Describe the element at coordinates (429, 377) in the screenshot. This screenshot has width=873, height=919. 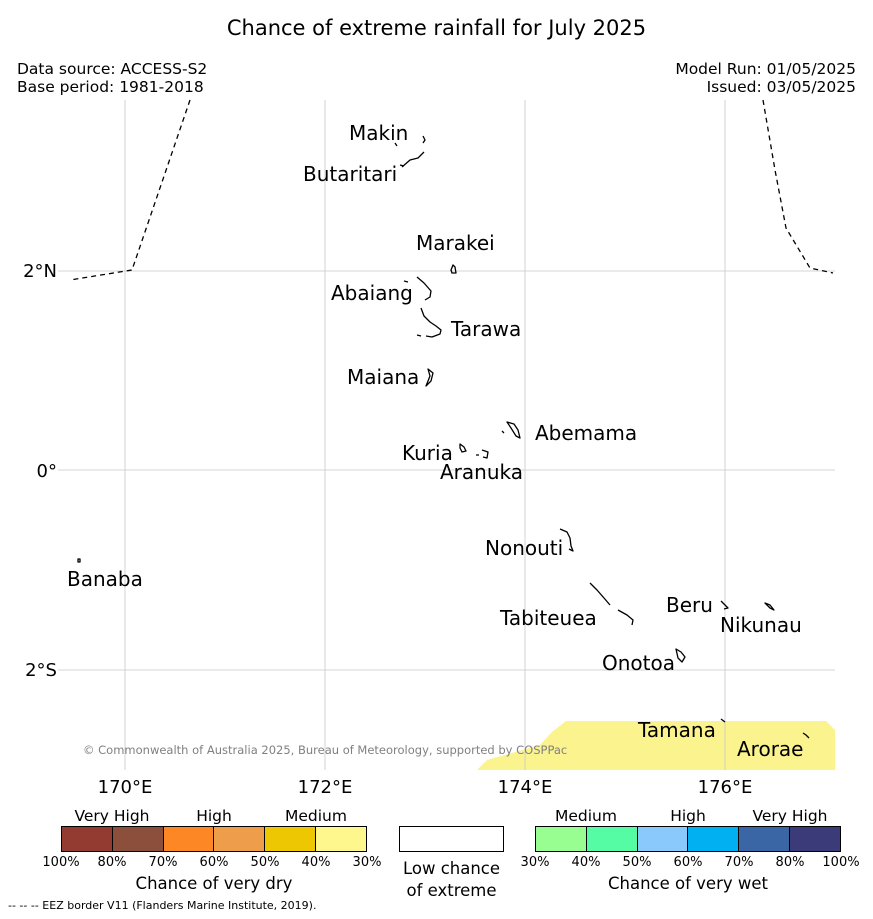
I see `maiana-outline` at that location.